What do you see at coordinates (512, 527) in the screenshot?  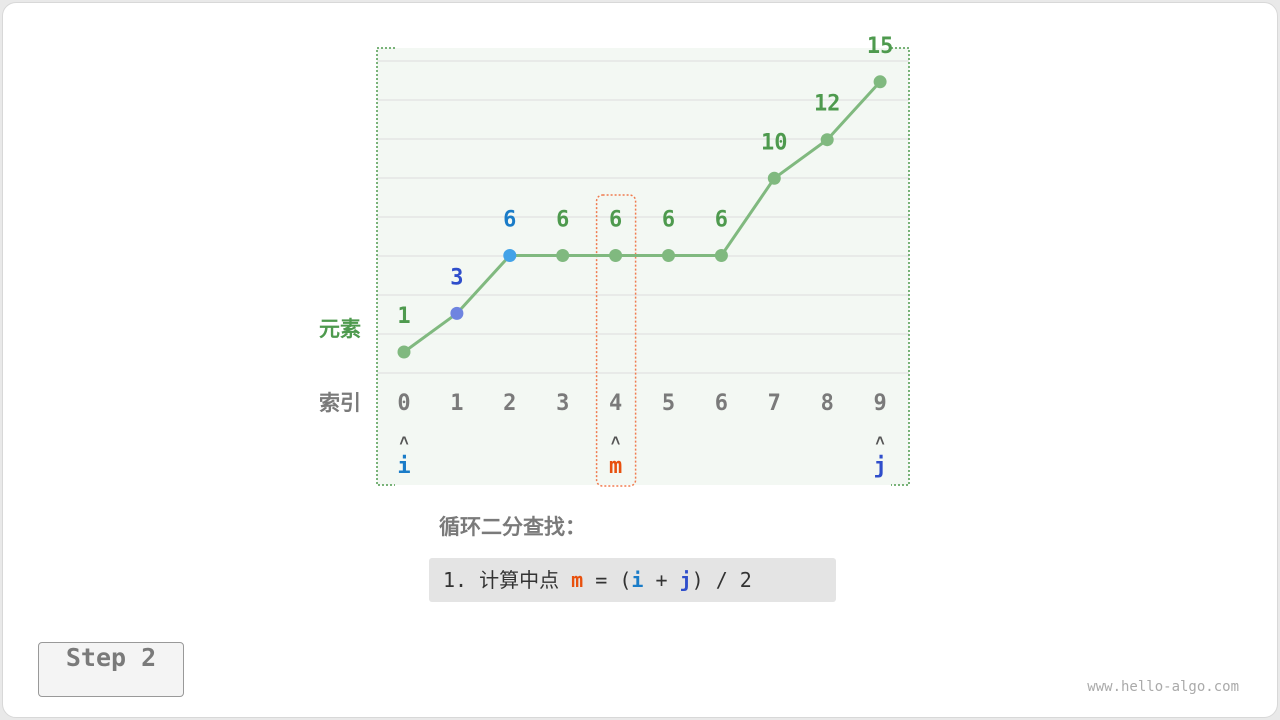 I see `caption: 循环二分查找：` at bounding box center [512, 527].